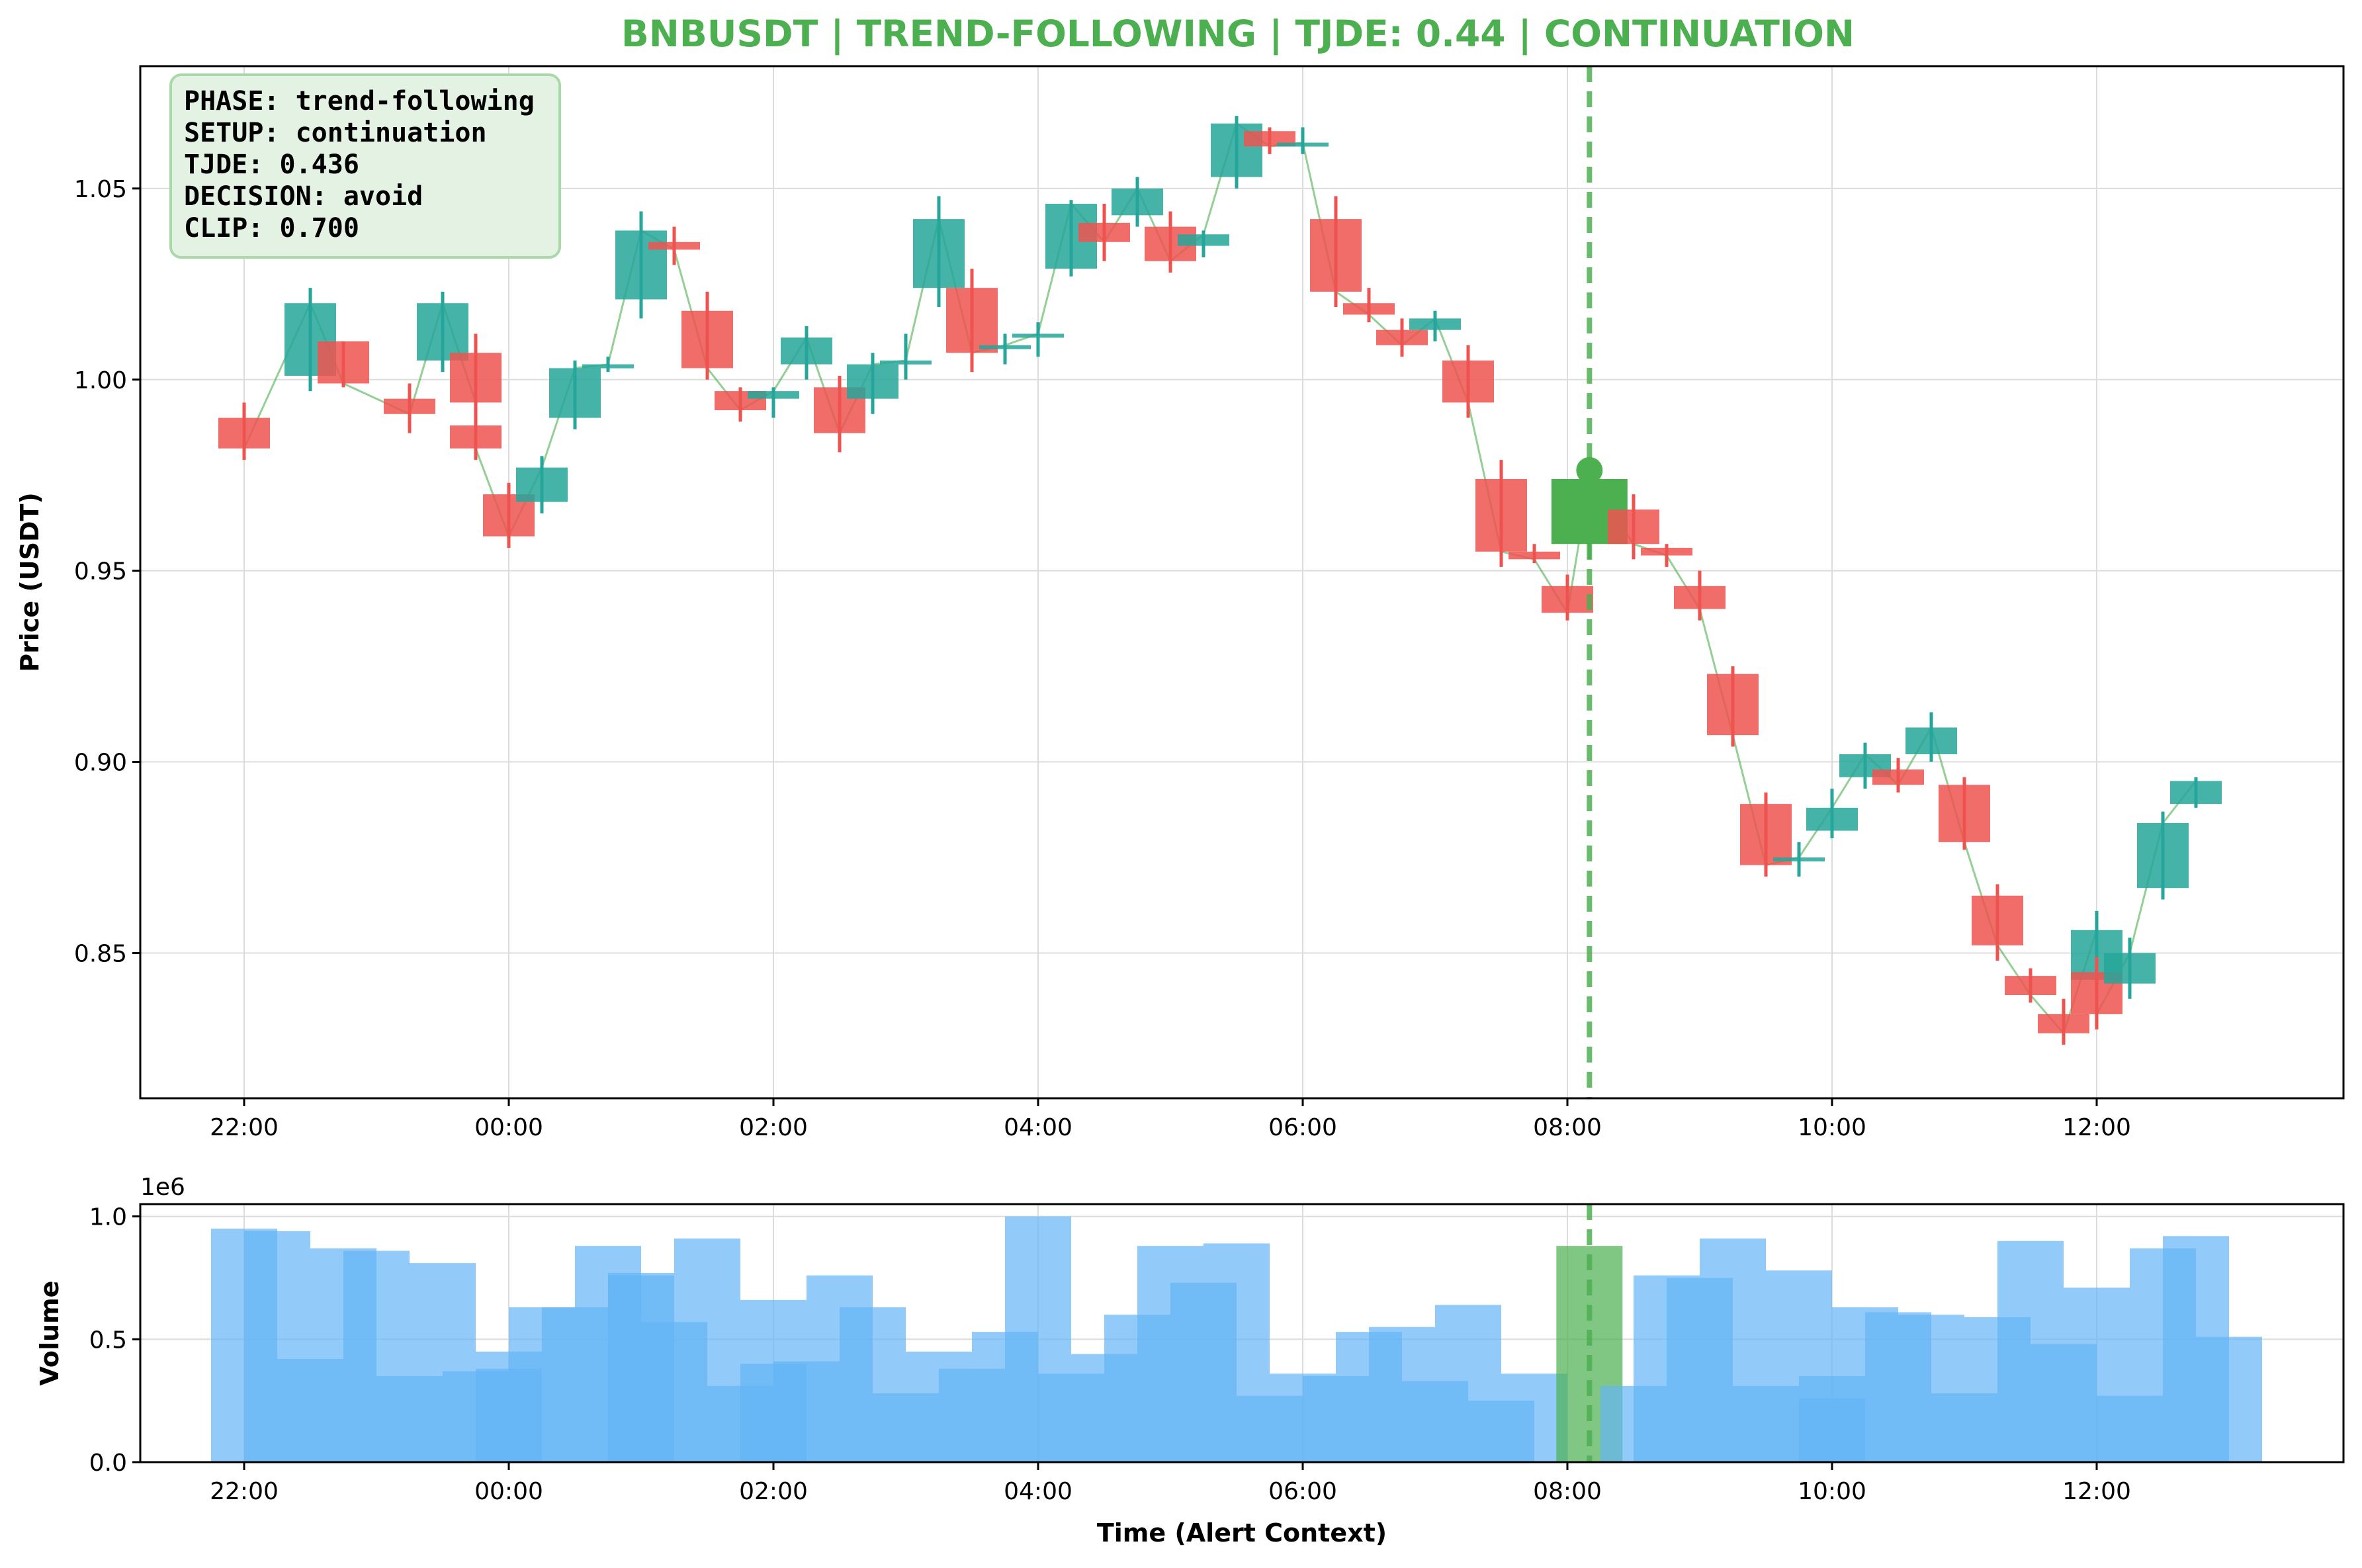 The width and height of the screenshot is (2362, 1568). What do you see at coordinates (2229, 1399) in the screenshot?
I see `volume-bar` at bounding box center [2229, 1399].